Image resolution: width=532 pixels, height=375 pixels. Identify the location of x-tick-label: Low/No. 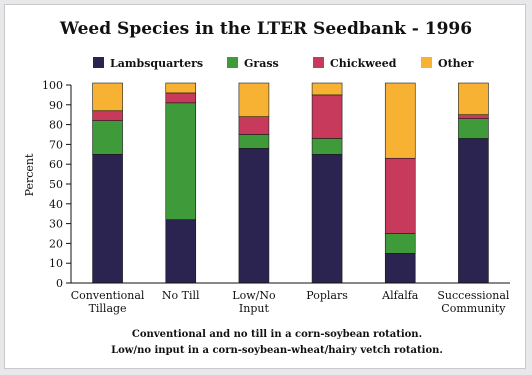
(254, 295).